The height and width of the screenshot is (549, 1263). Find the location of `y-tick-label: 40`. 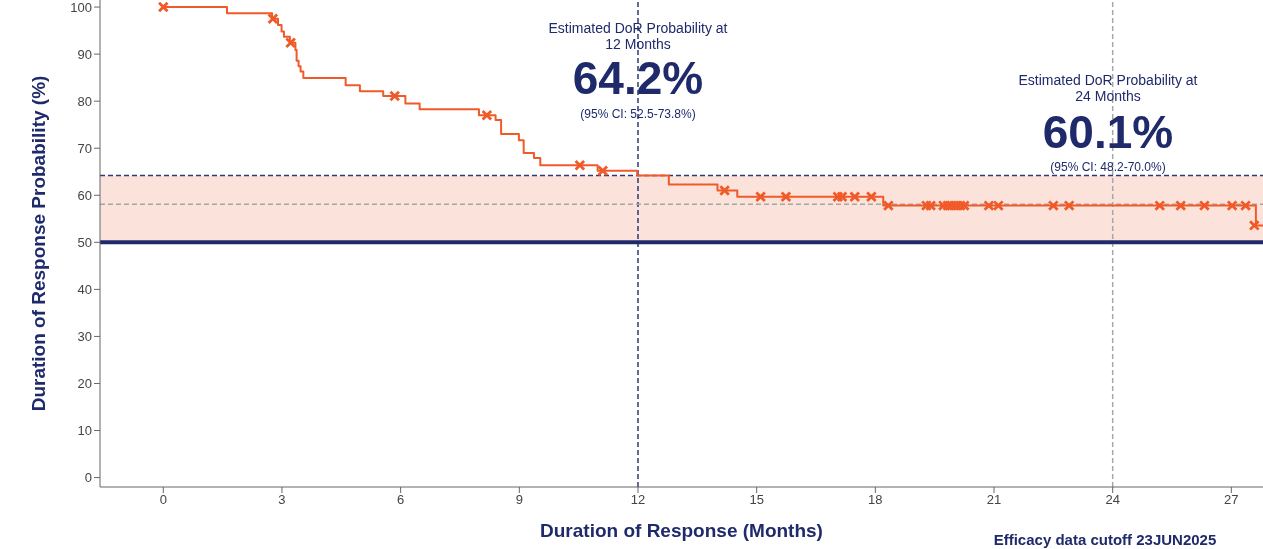

y-tick-label: 40 is located at coordinates (84, 289).